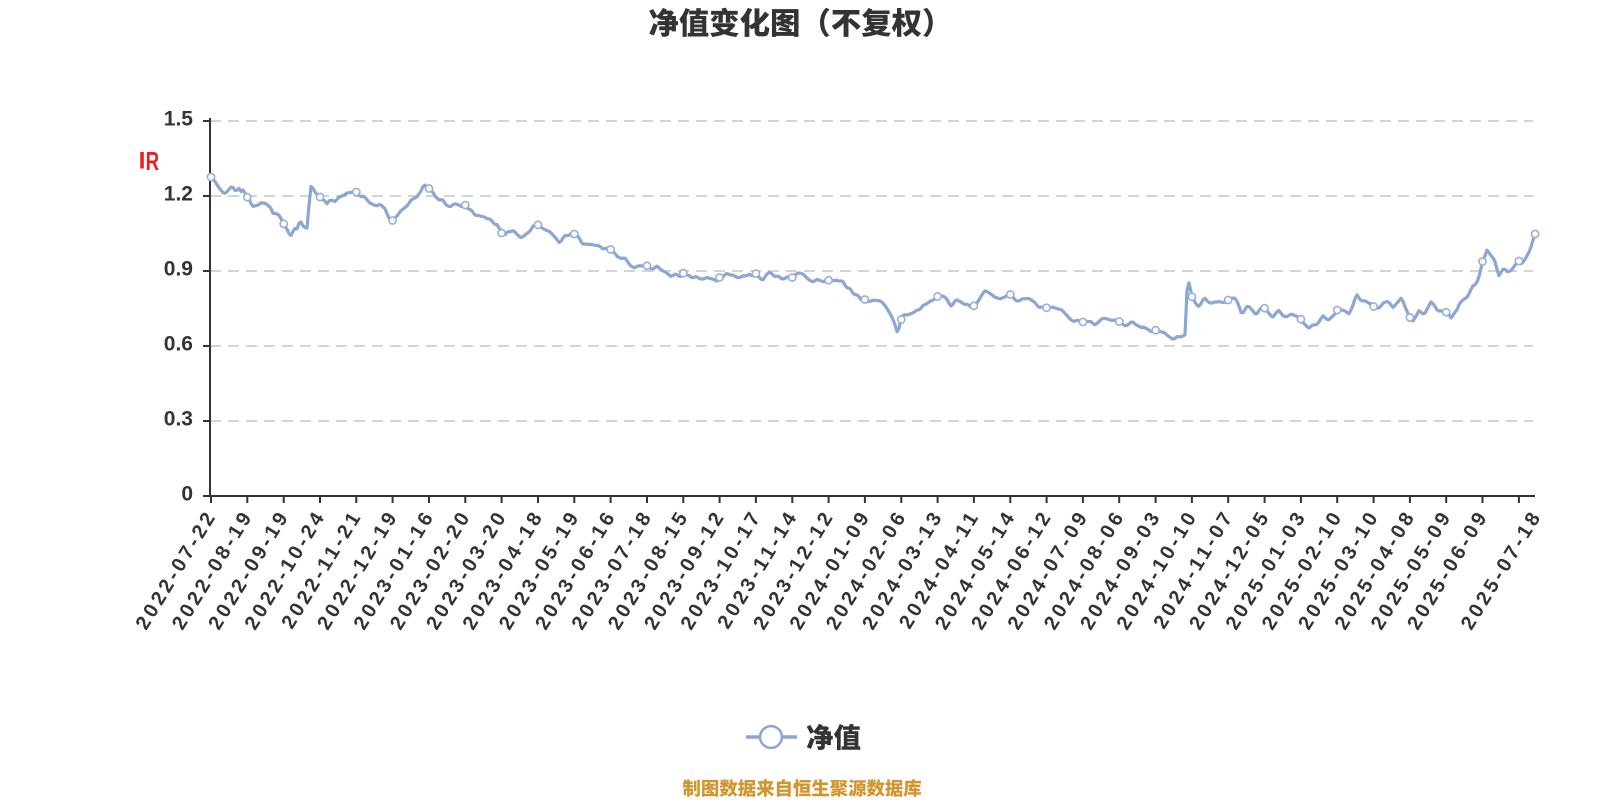 The height and width of the screenshot is (800, 1600). What do you see at coordinates (178, 269) in the screenshot?
I see `svg-text: 0.9` at bounding box center [178, 269].